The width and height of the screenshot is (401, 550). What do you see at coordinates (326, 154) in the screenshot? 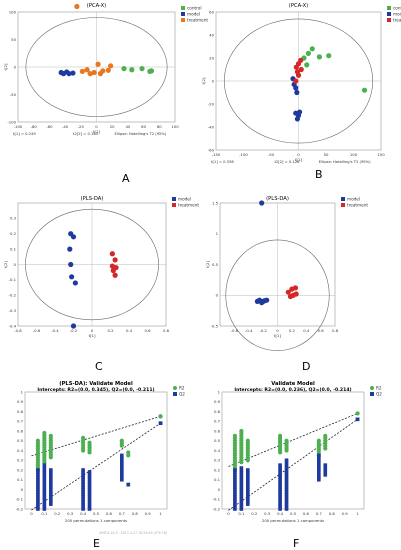
I see `x-tick-label: 50` at bounding box center [326, 154].